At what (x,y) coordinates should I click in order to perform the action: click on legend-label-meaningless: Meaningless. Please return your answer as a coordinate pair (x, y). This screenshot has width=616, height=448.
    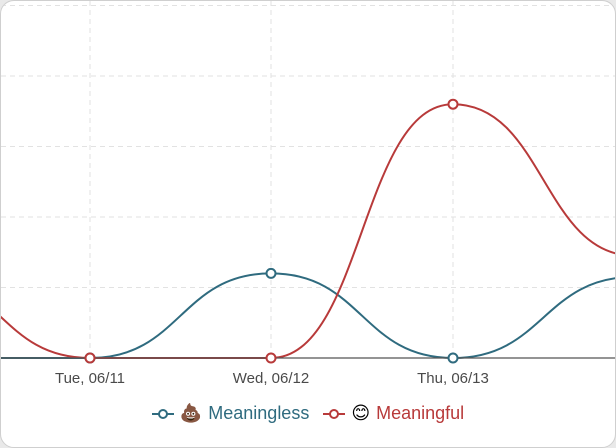
    Looking at the image, I should click on (259, 413).